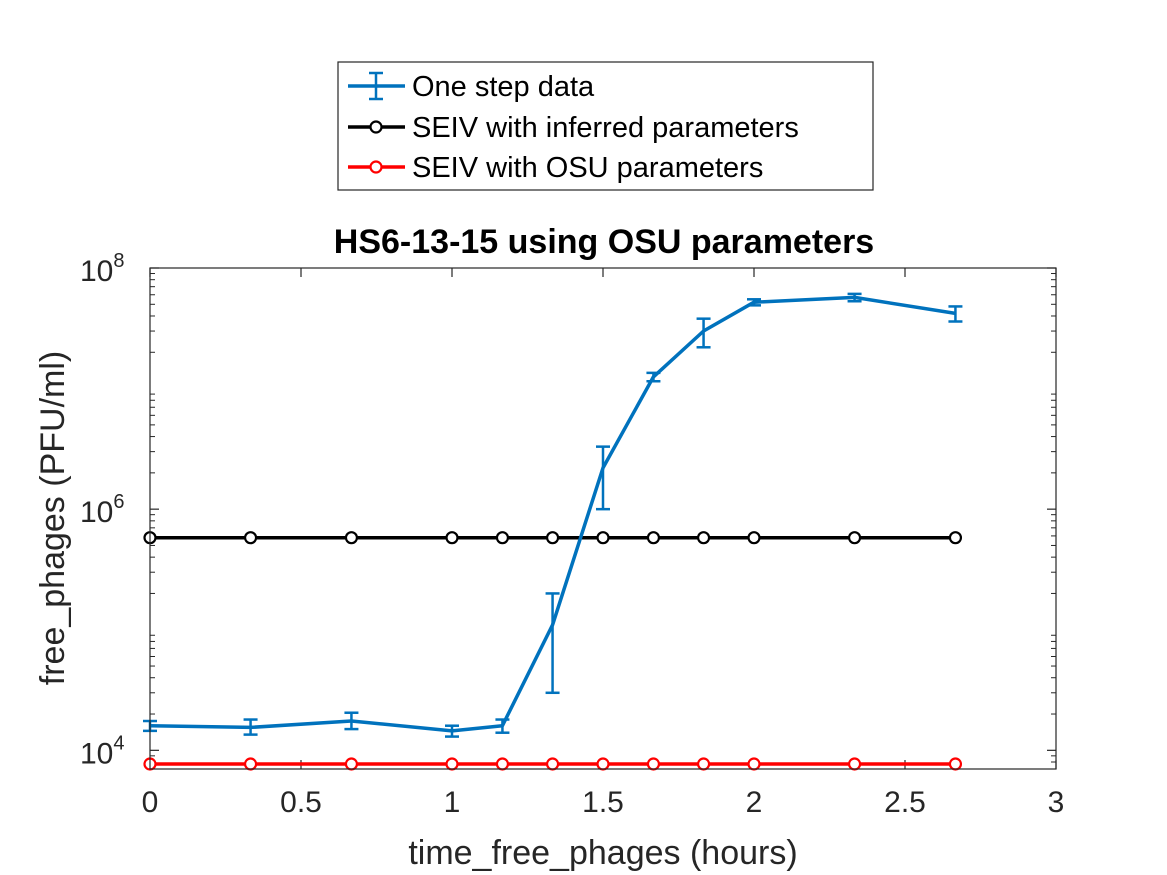  I want to click on legend-label: SEIV with inferred parameters, so click(605, 128).